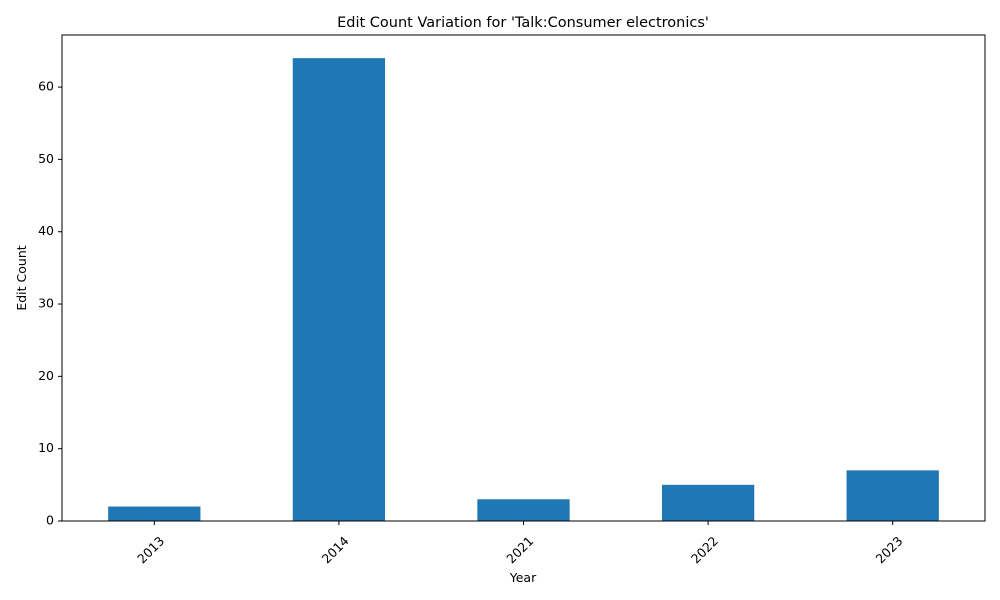  Describe the element at coordinates (50, 520) in the screenshot. I see `y-tick-label: 0` at that location.